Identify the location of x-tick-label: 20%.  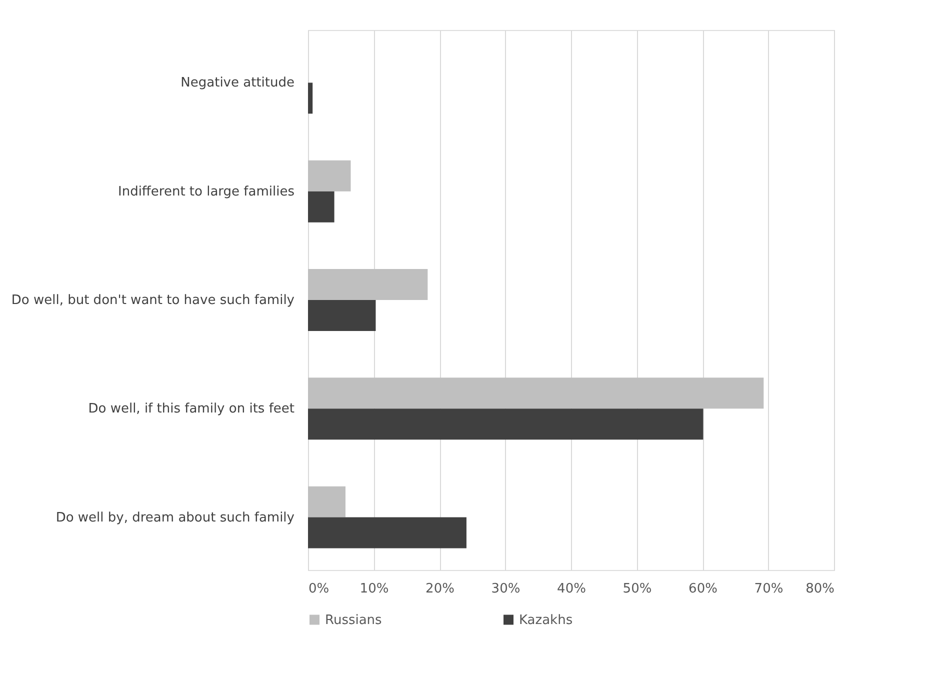
(440, 589).